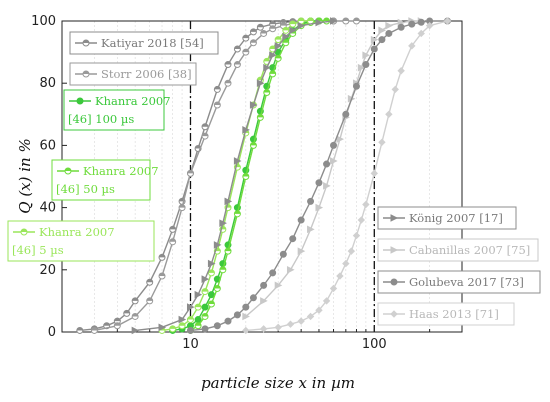 Image resolution: width=550 pixels, height=402 pixels. I want to click on y-axis-label: Q (x) in %, so click(25, 175).